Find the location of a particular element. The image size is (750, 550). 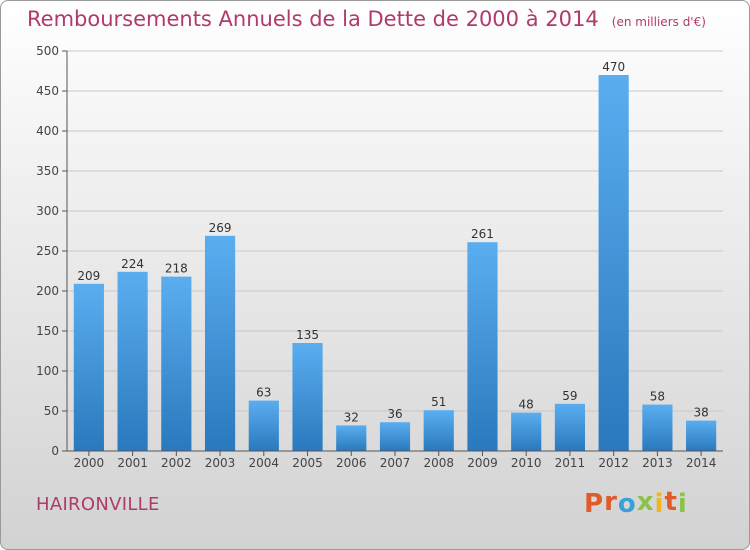

y-tick-label: 50 is located at coordinates (51, 411).